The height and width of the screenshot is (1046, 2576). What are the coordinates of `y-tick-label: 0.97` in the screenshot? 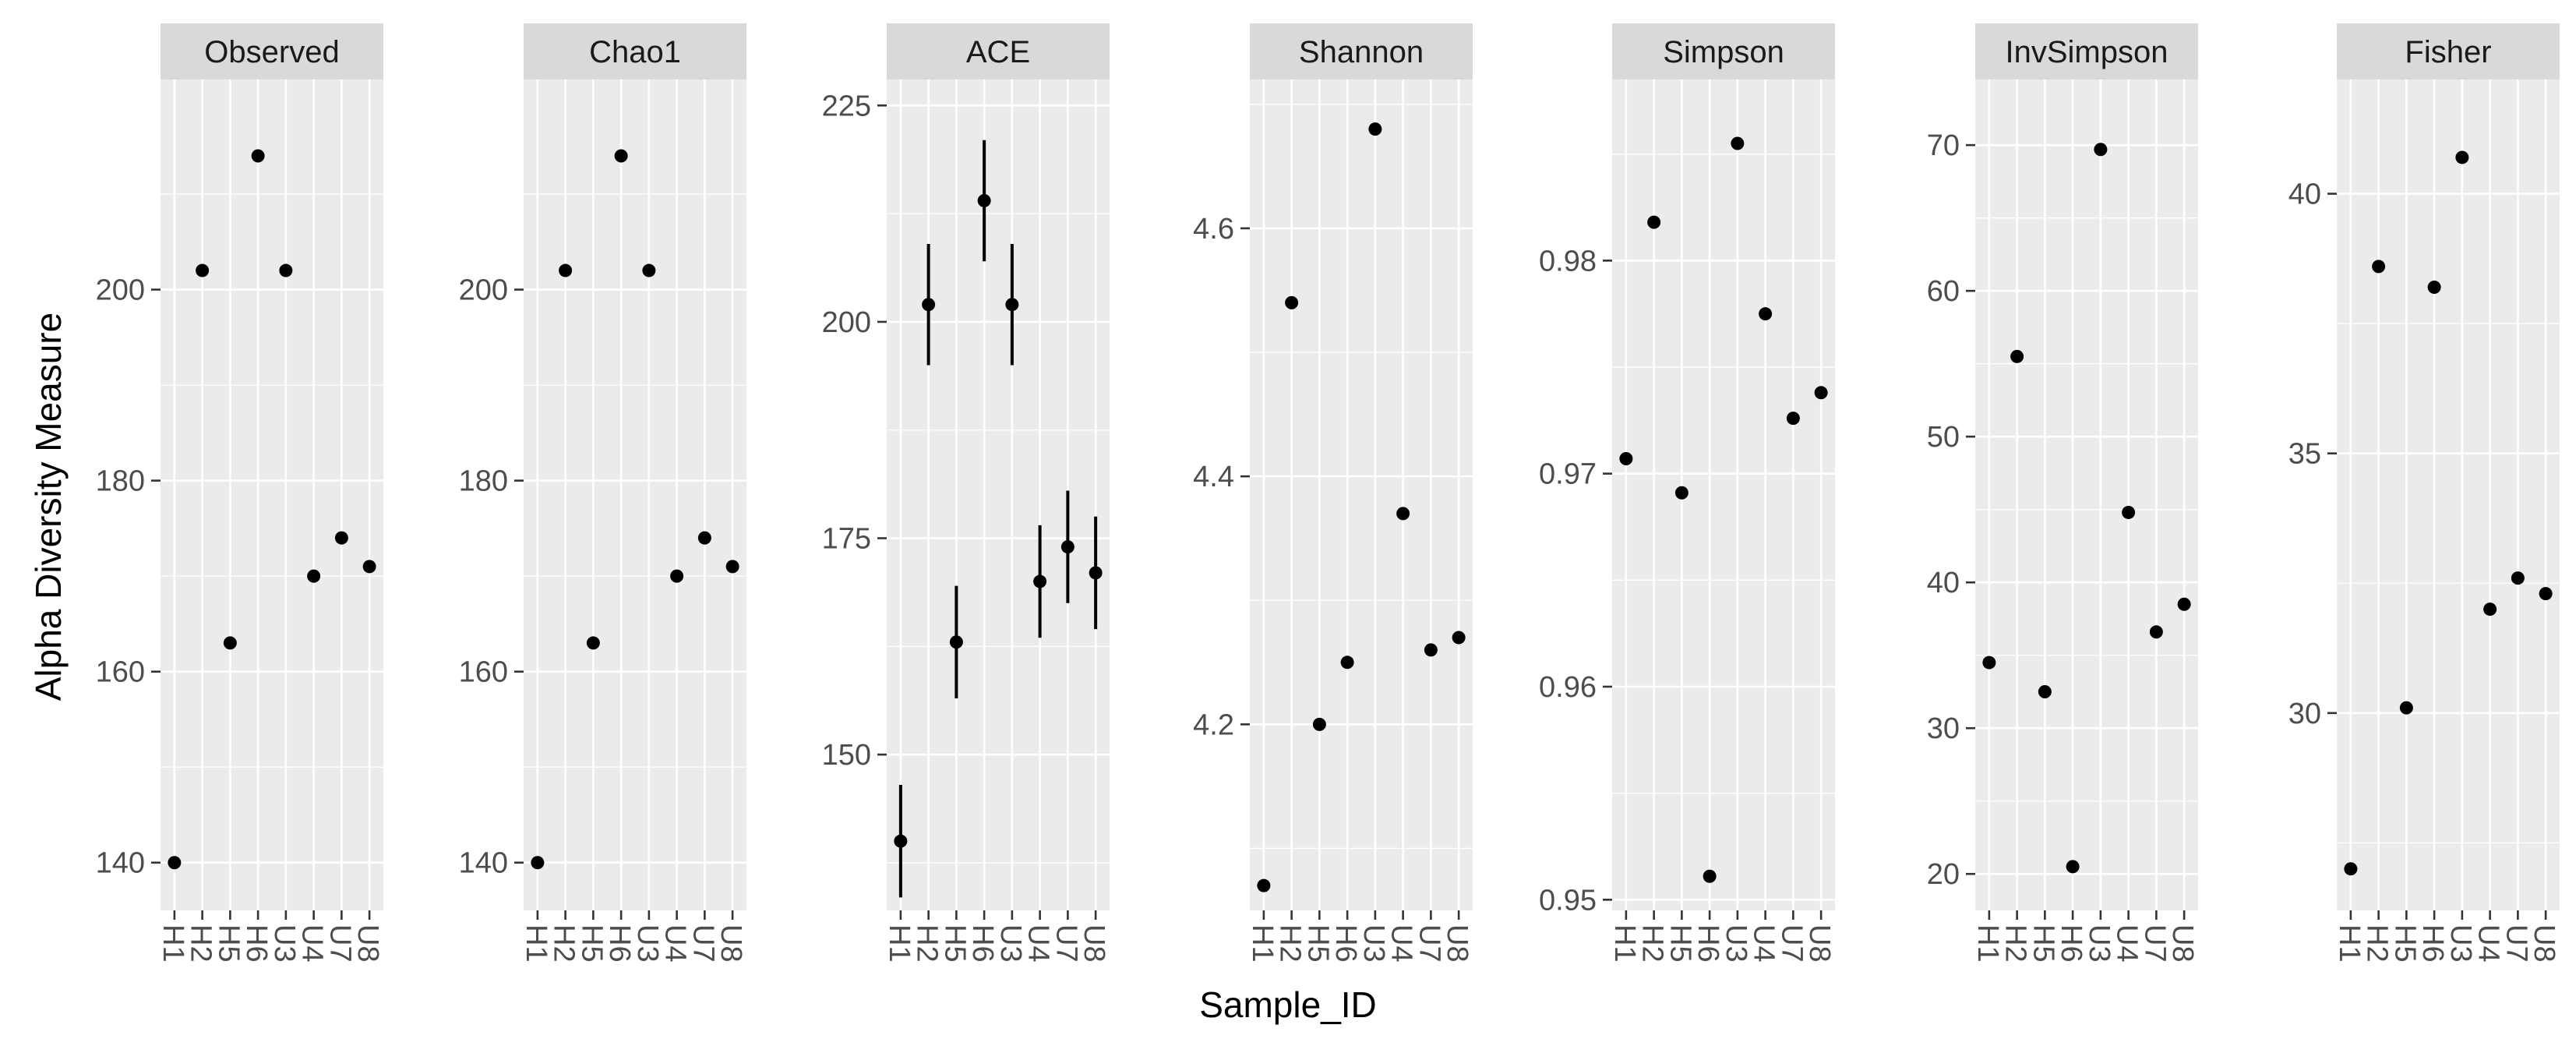 It's located at (1568, 474).